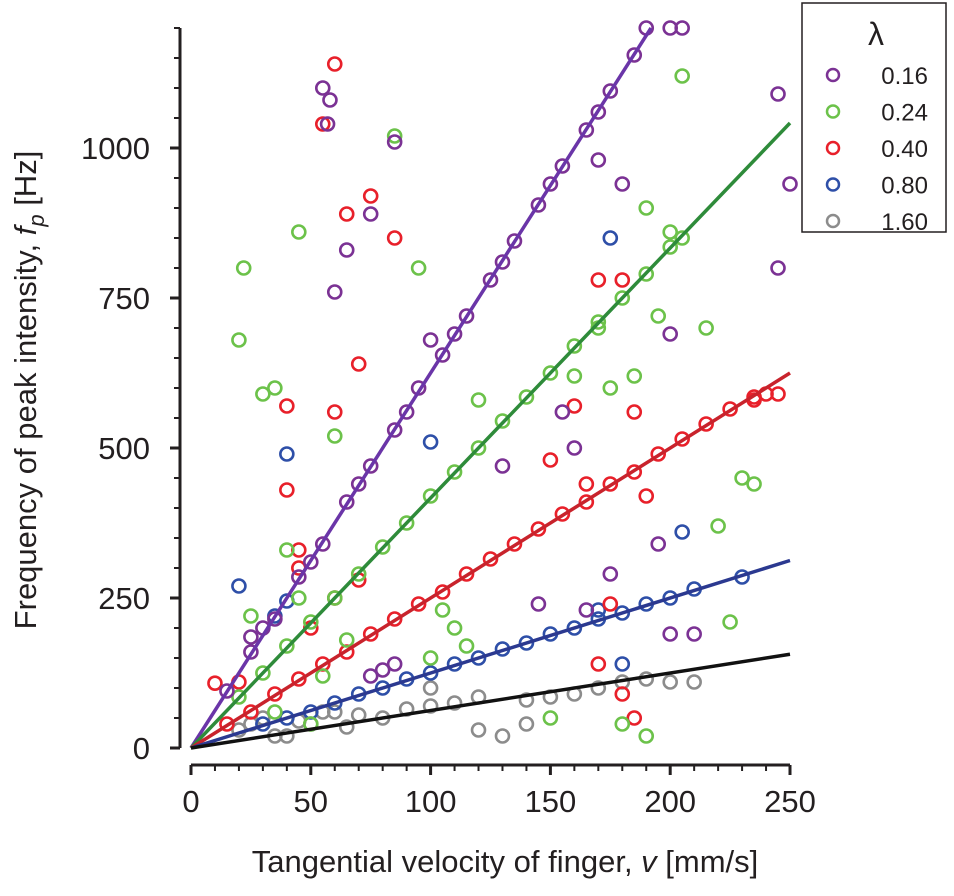  Describe the element at coordinates (904, 113) in the screenshot. I see `legend-label: 0.24` at that location.